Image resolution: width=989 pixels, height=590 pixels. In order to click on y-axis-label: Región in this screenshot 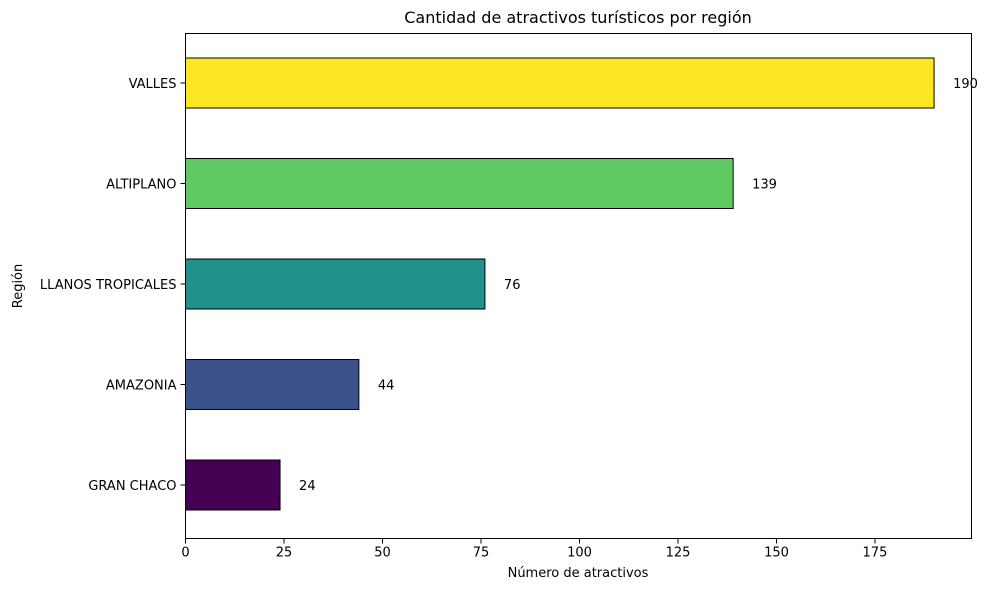, I will do `click(18, 286)`.